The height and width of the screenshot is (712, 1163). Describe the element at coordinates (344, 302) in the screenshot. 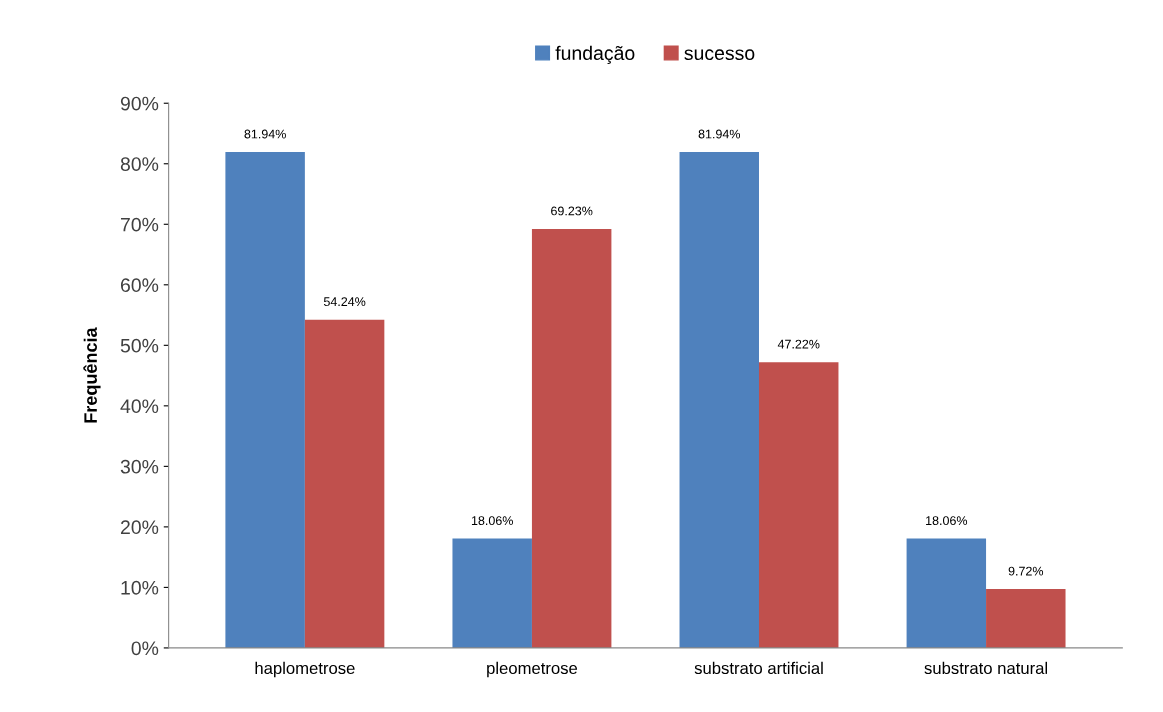

I see `data-label: 54.24%` at that location.